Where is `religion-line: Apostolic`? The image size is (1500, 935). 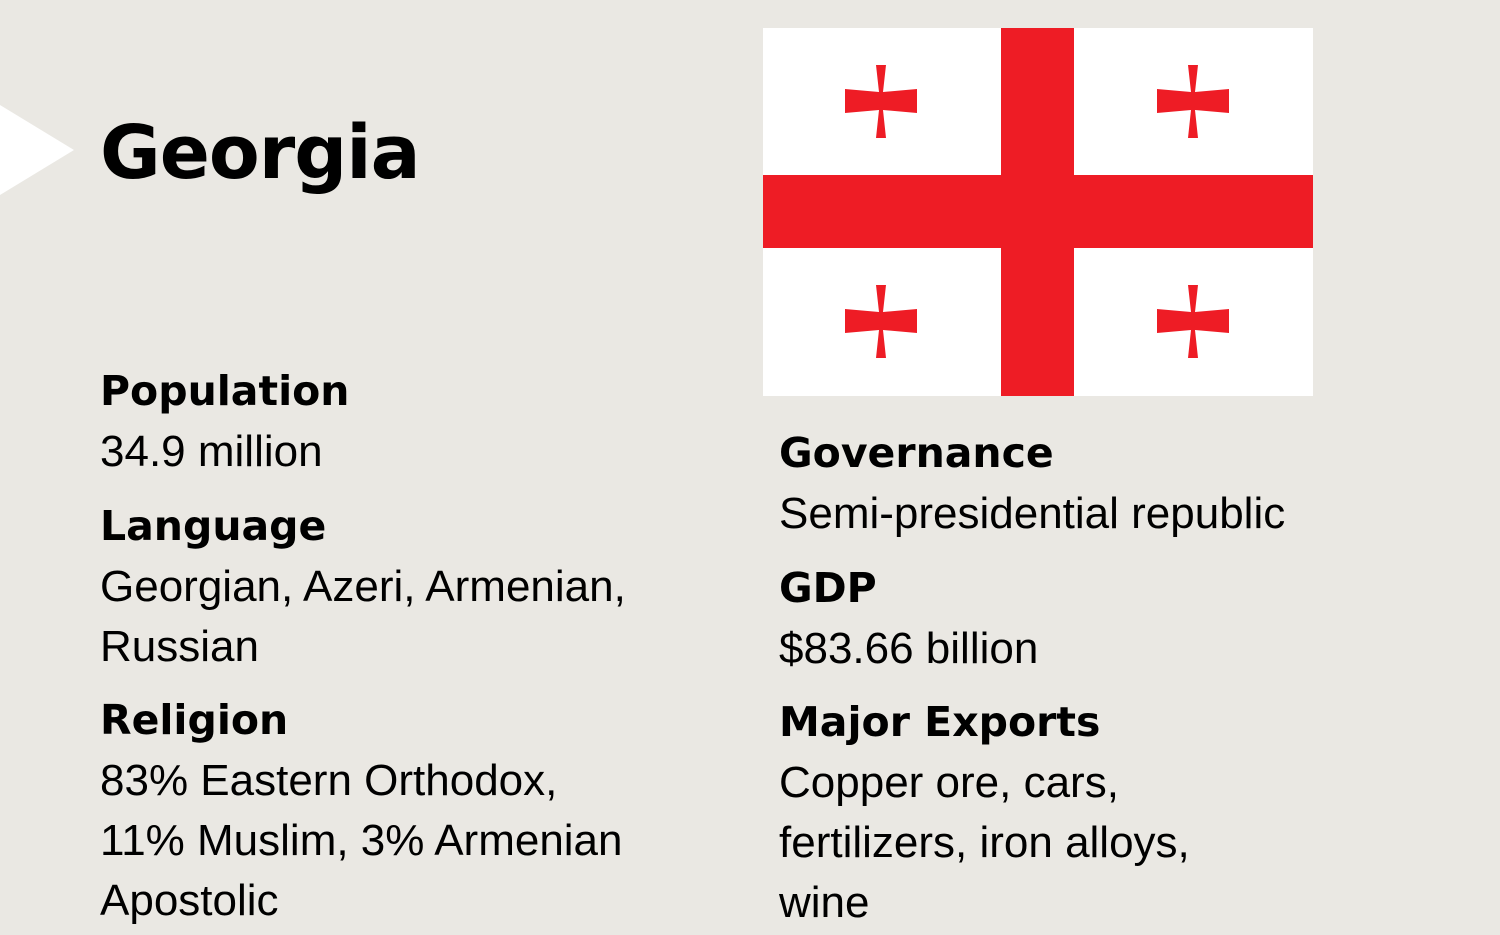 religion-line: Apostolic is located at coordinates (189, 900).